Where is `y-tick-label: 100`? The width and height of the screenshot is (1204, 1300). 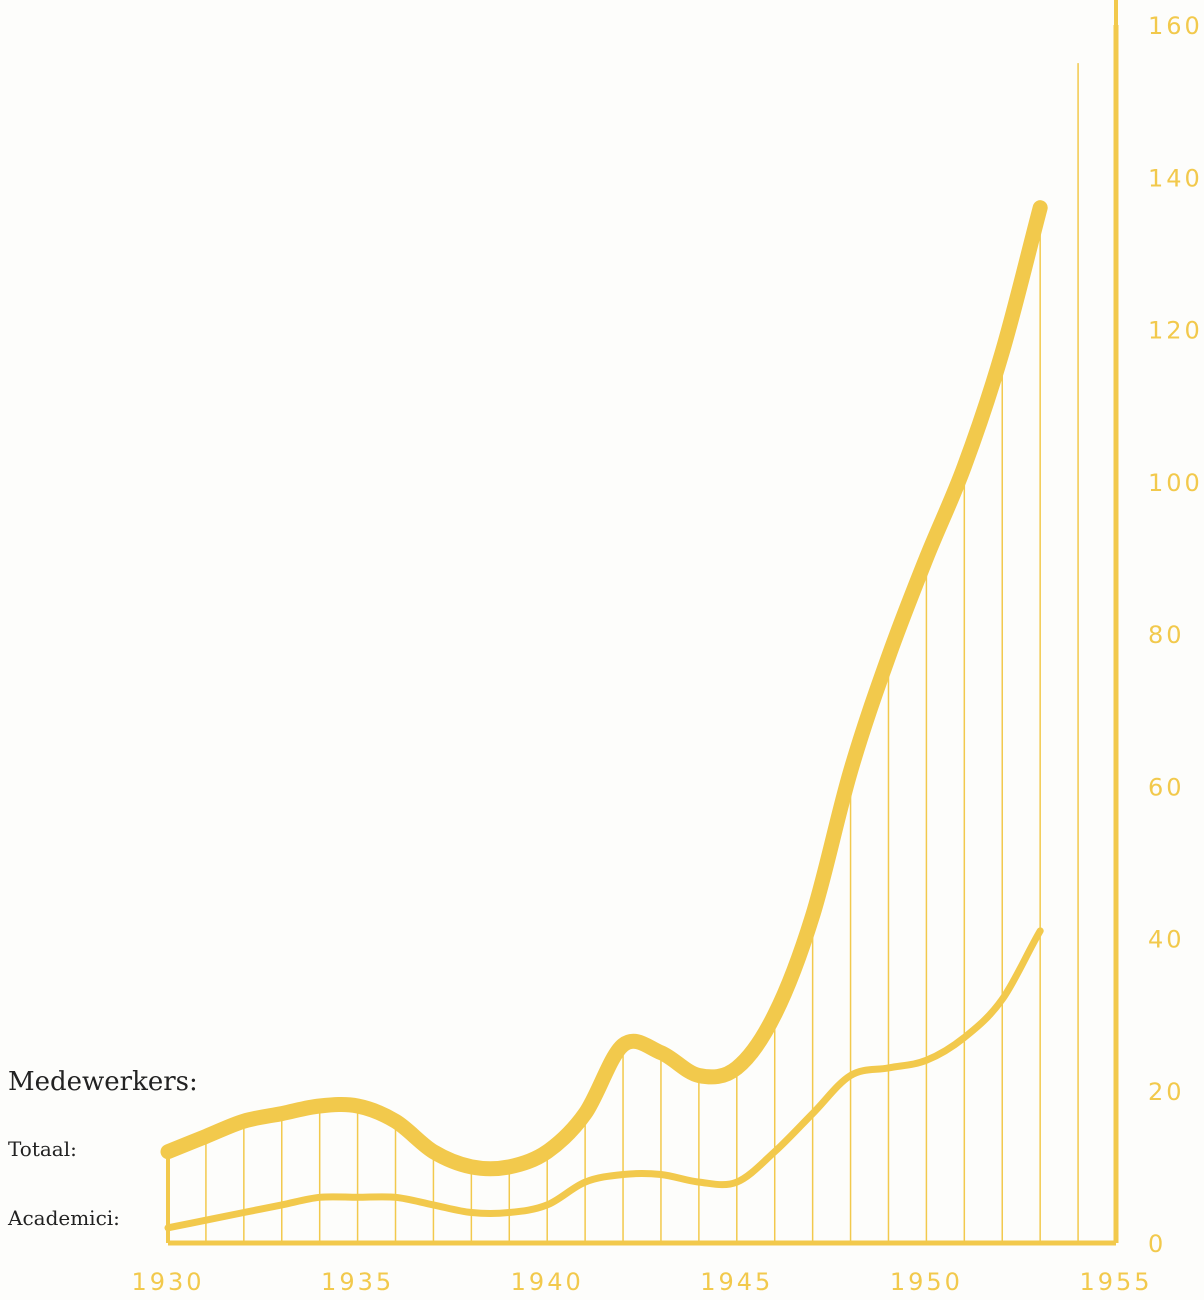 y-tick-label: 100 is located at coordinates (1175, 483).